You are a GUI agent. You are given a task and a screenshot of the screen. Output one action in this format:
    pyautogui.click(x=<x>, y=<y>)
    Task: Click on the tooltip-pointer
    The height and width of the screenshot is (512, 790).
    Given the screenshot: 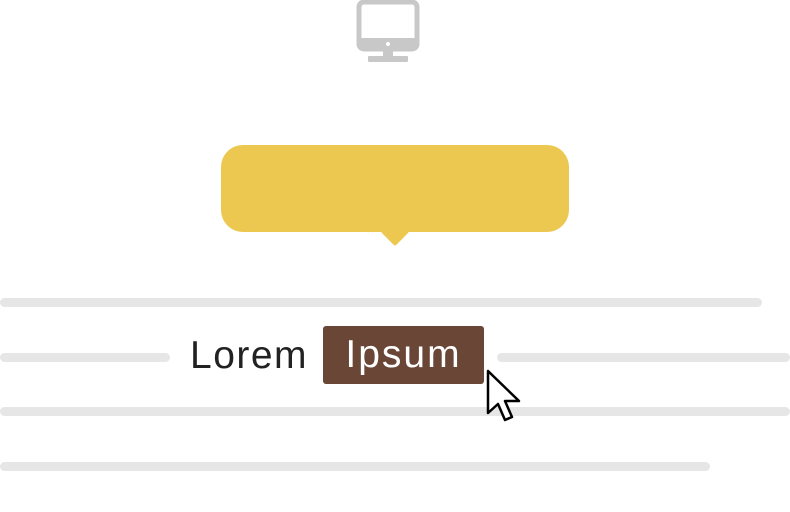 What is the action you would take?
    pyautogui.click(x=395, y=232)
    